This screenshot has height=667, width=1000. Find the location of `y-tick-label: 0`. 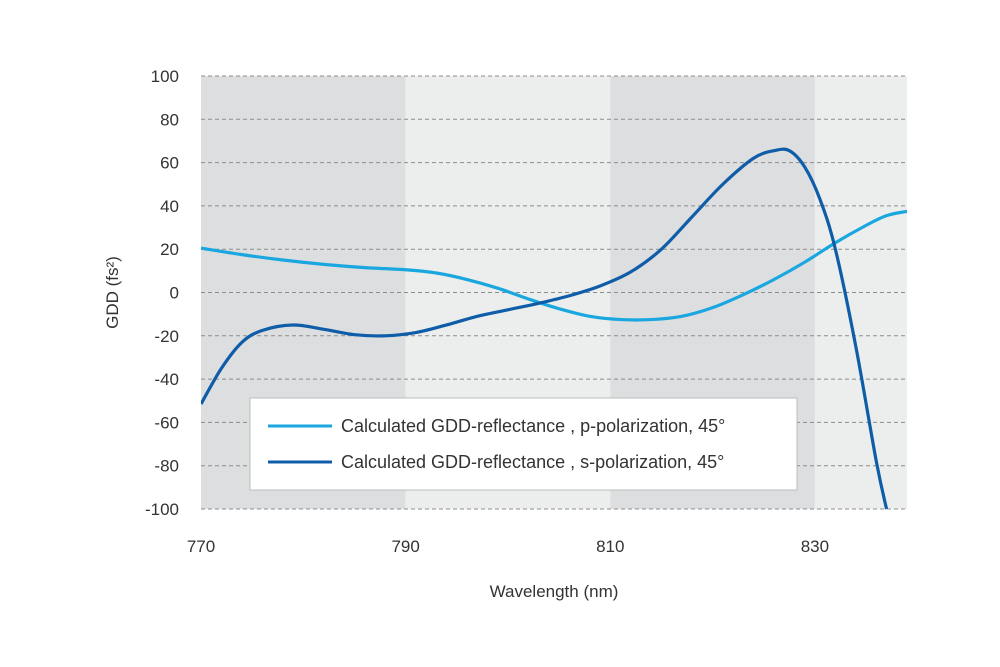

y-tick-label: 0 is located at coordinates (174, 293).